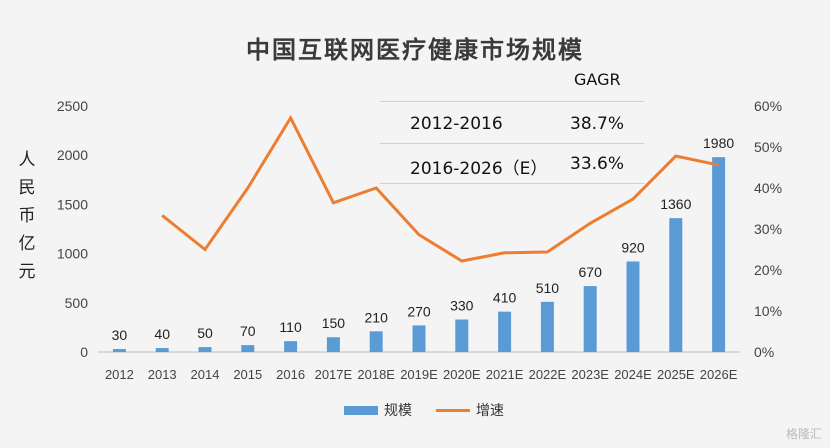 This screenshot has width=830, height=448. I want to click on x-tick-label: 2012, so click(119, 374).